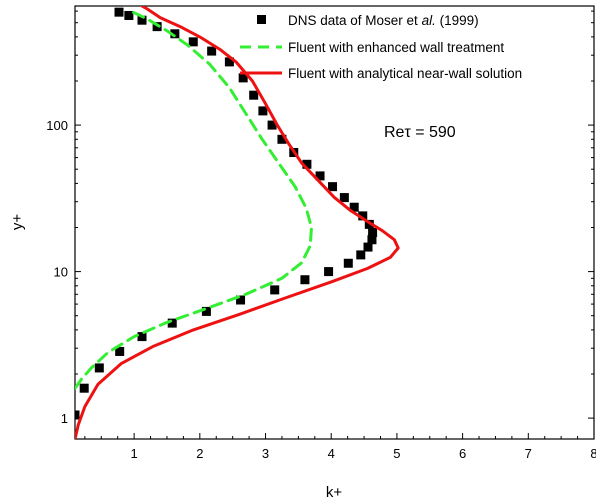 The height and width of the screenshot is (504, 596). What do you see at coordinates (340, 447) in the screenshot?
I see `x-axis: 1 2 3 4 5 6 7 8` at bounding box center [340, 447].